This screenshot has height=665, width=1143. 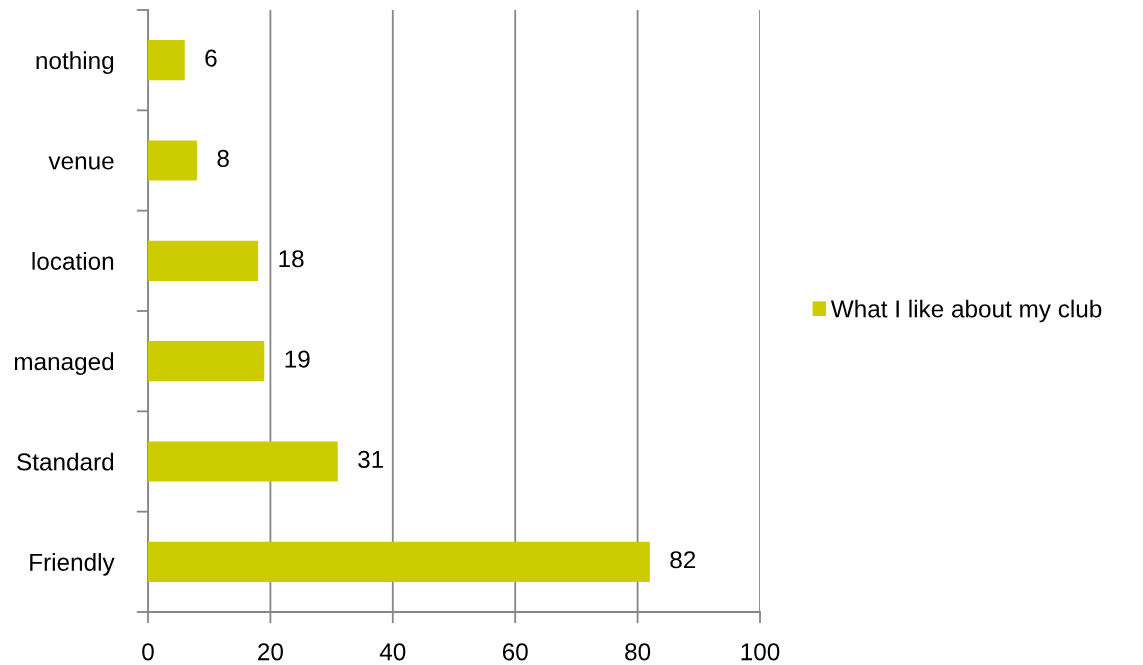 What do you see at coordinates (392, 652) in the screenshot?
I see `x-tick-label: 40` at bounding box center [392, 652].